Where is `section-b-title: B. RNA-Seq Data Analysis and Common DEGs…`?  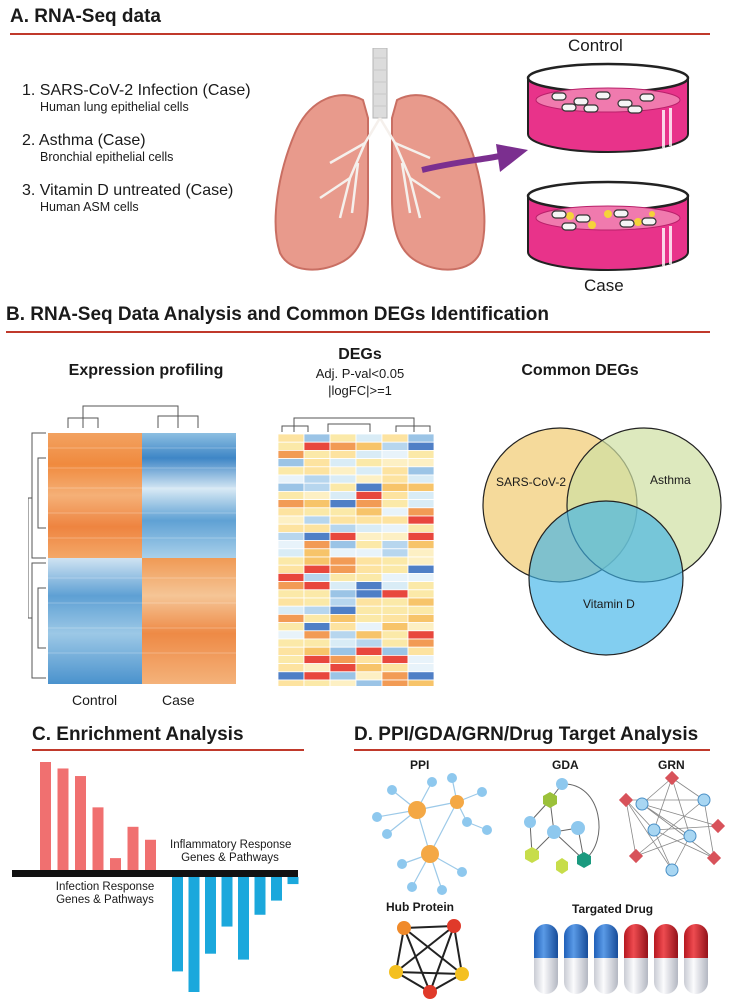 section-b-title: B. RNA-Seq Data Analysis and Common DEGs… is located at coordinates (277, 314).